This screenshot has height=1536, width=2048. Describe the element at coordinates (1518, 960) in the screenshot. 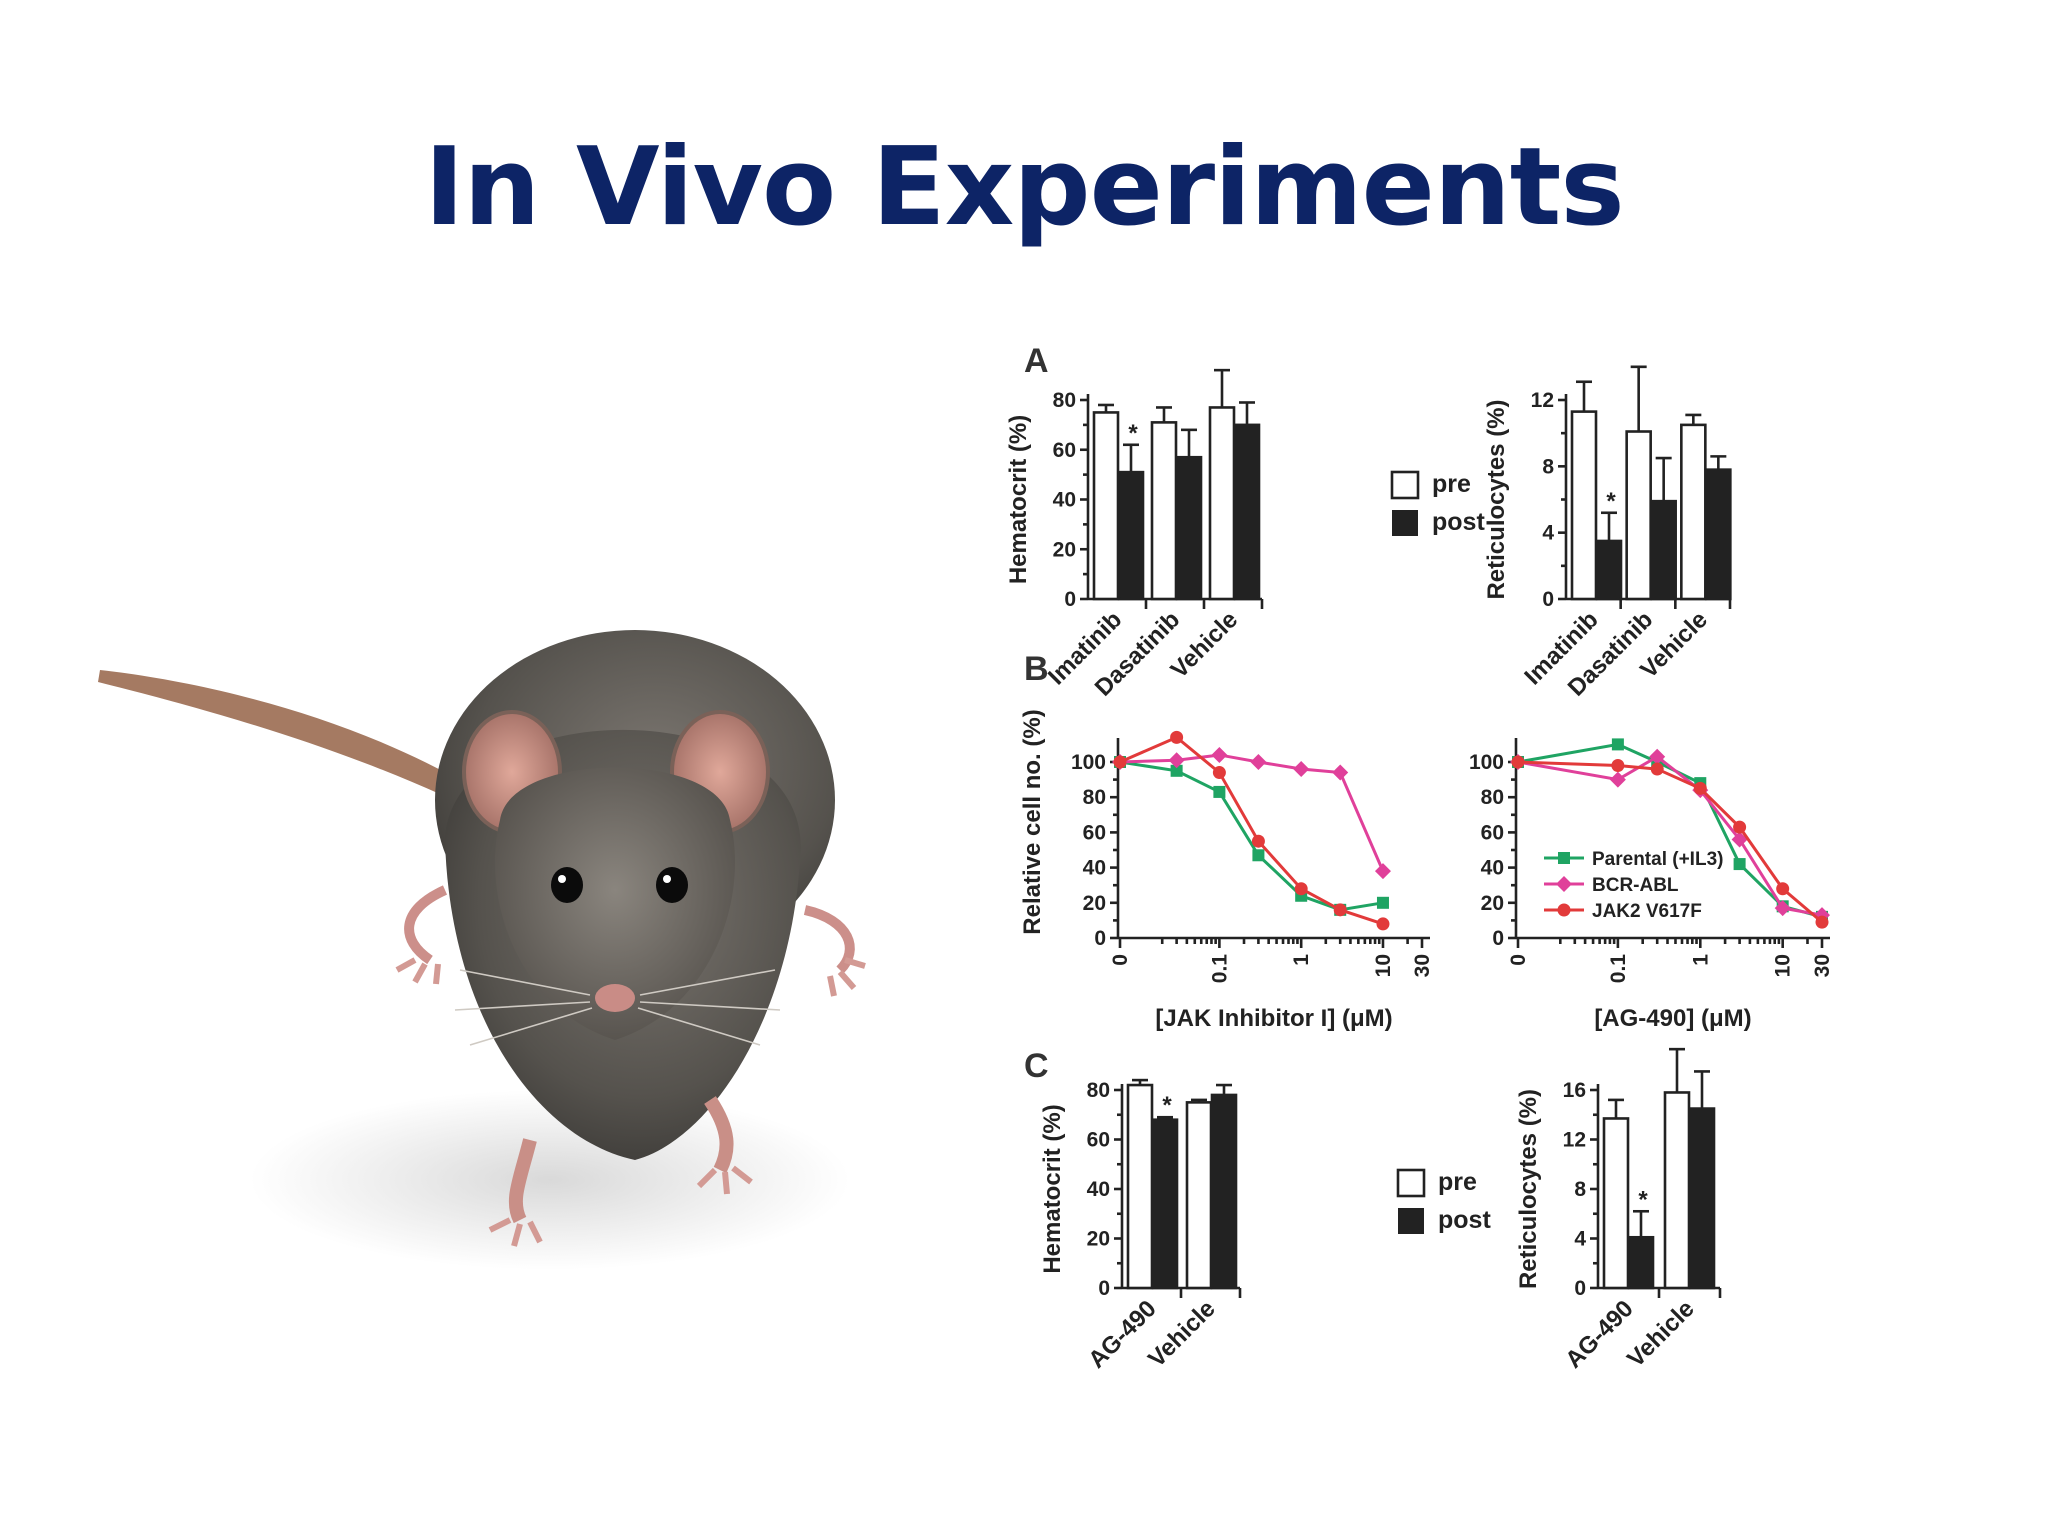

I see `x-tick-label: 0` at that location.